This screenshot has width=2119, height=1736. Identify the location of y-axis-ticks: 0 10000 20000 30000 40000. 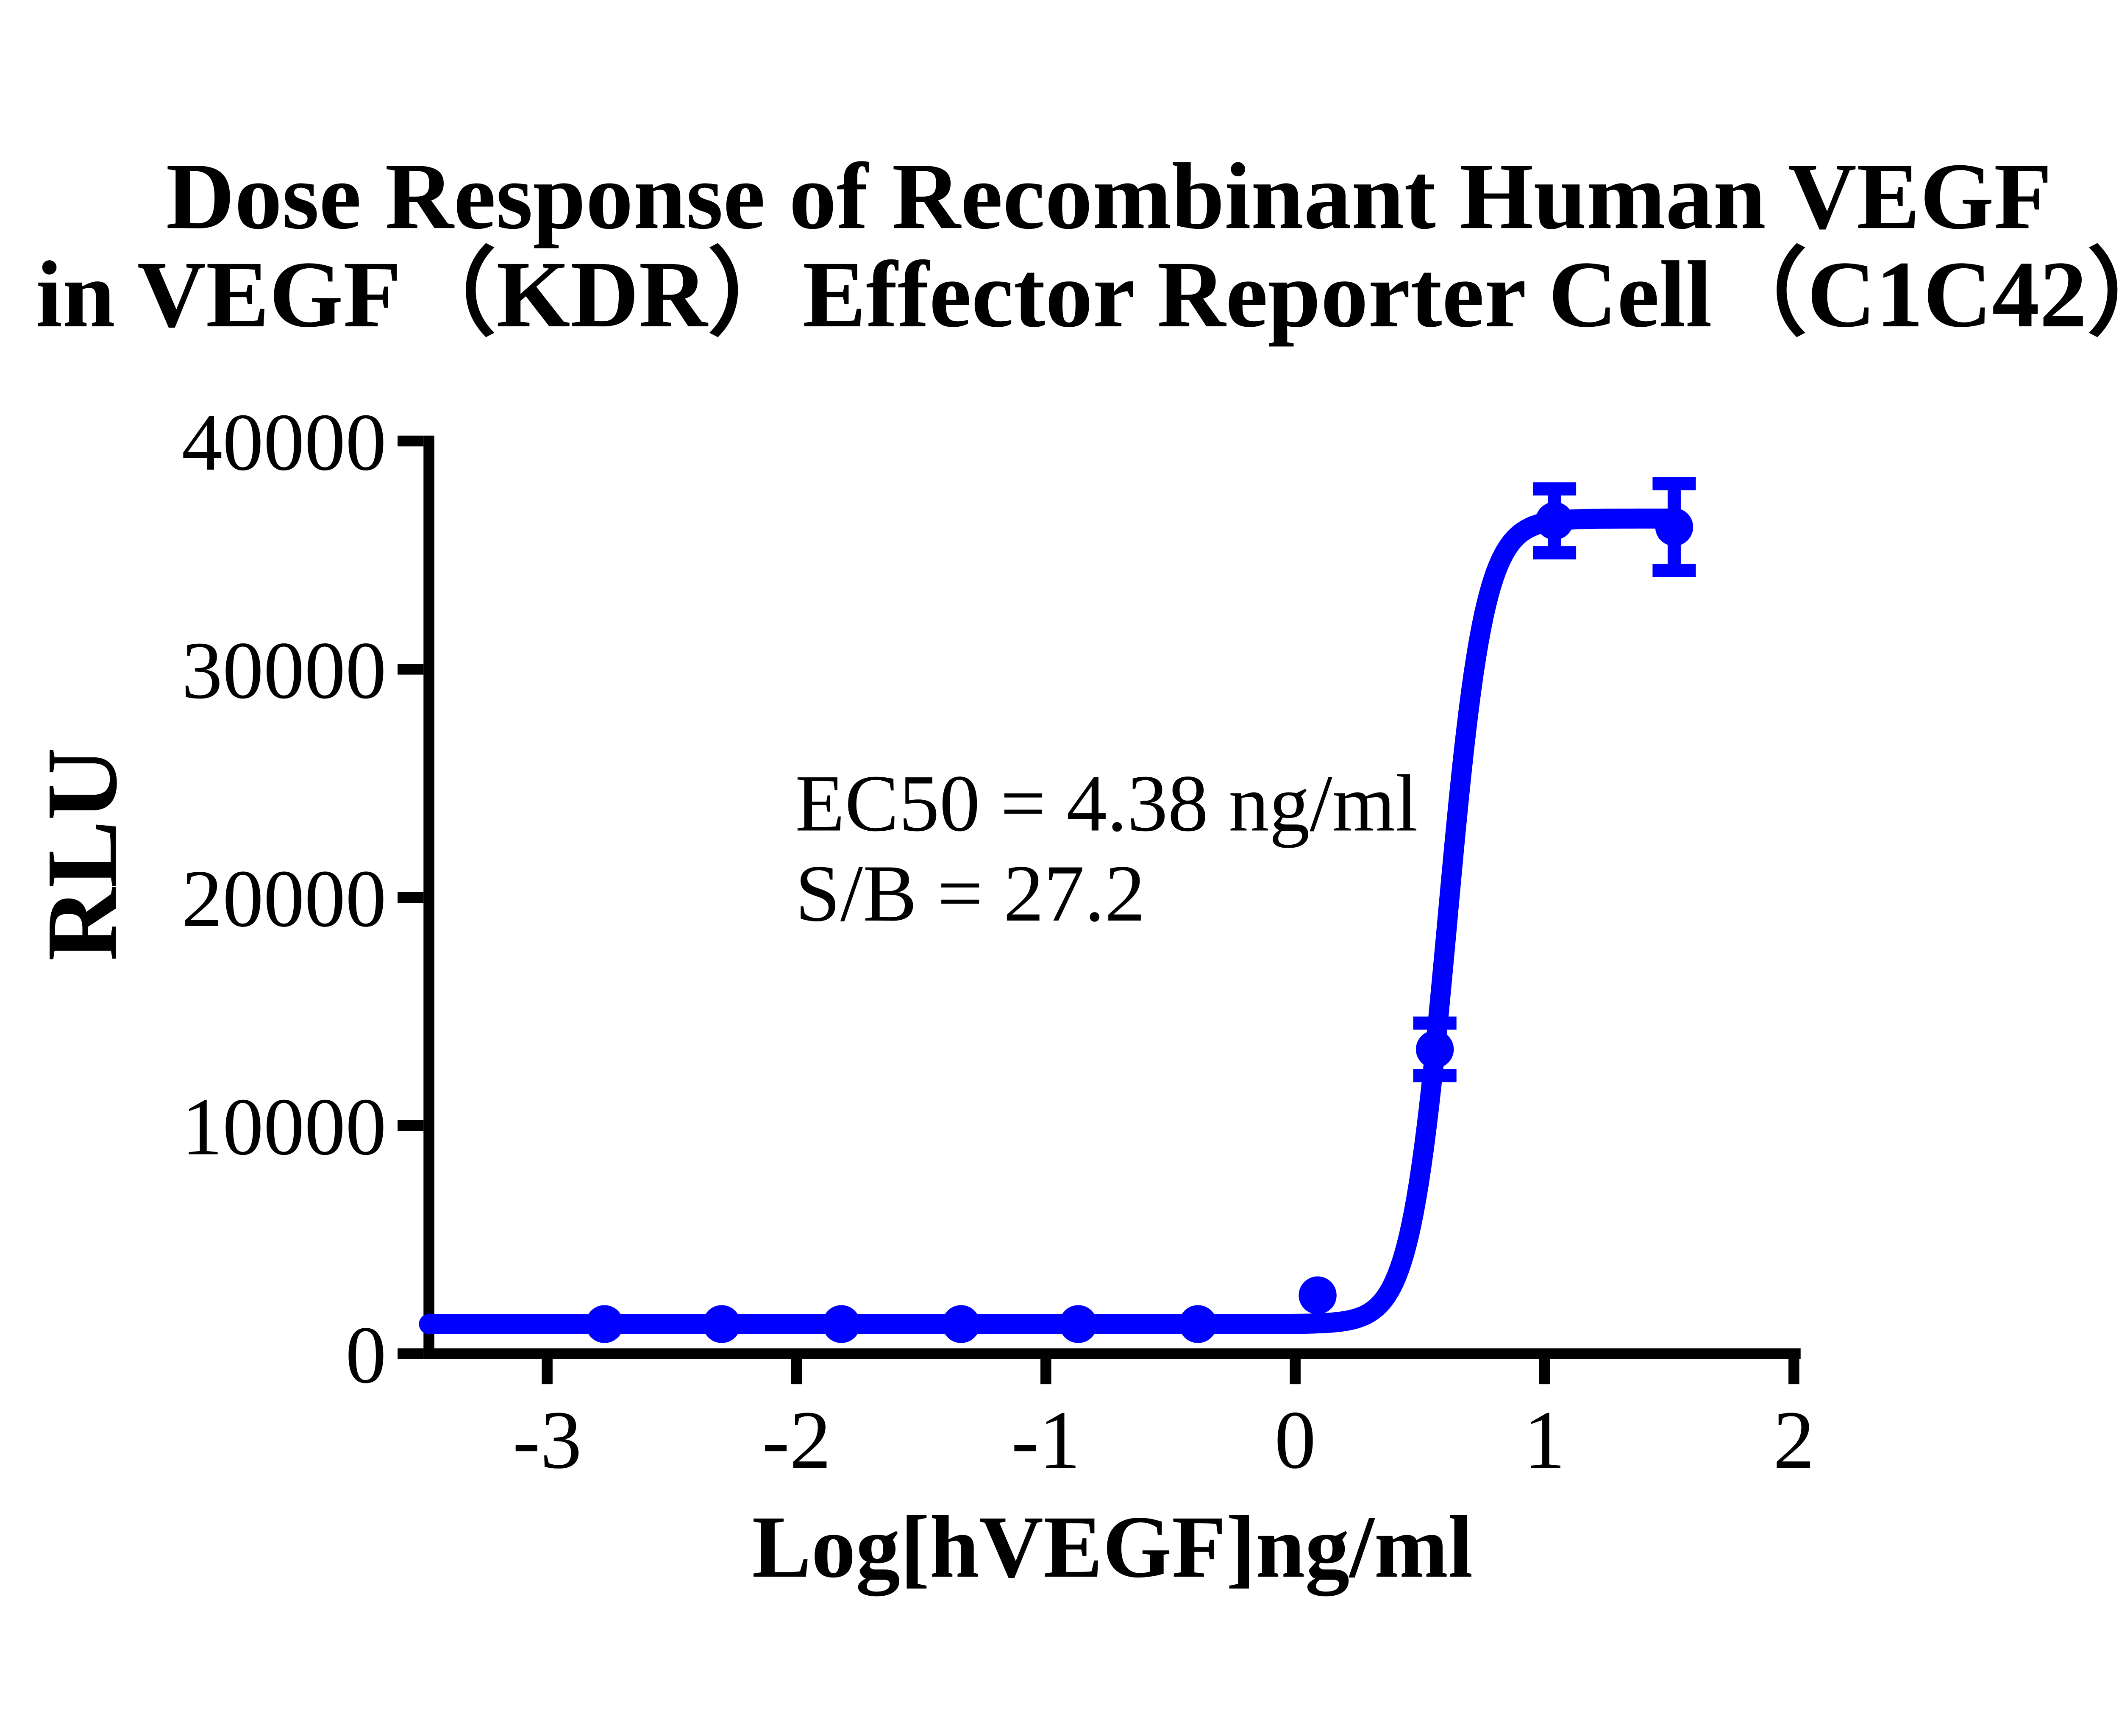
(303, 898).